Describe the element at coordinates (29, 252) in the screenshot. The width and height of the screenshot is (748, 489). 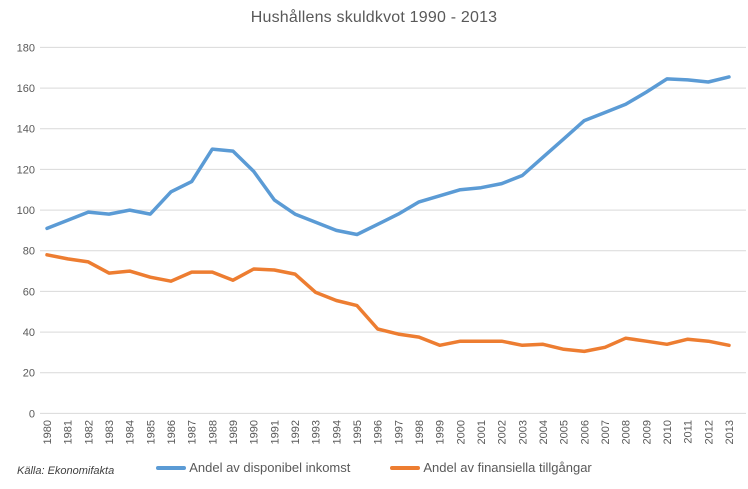
I see `y-axis-tick-label: 80` at that location.